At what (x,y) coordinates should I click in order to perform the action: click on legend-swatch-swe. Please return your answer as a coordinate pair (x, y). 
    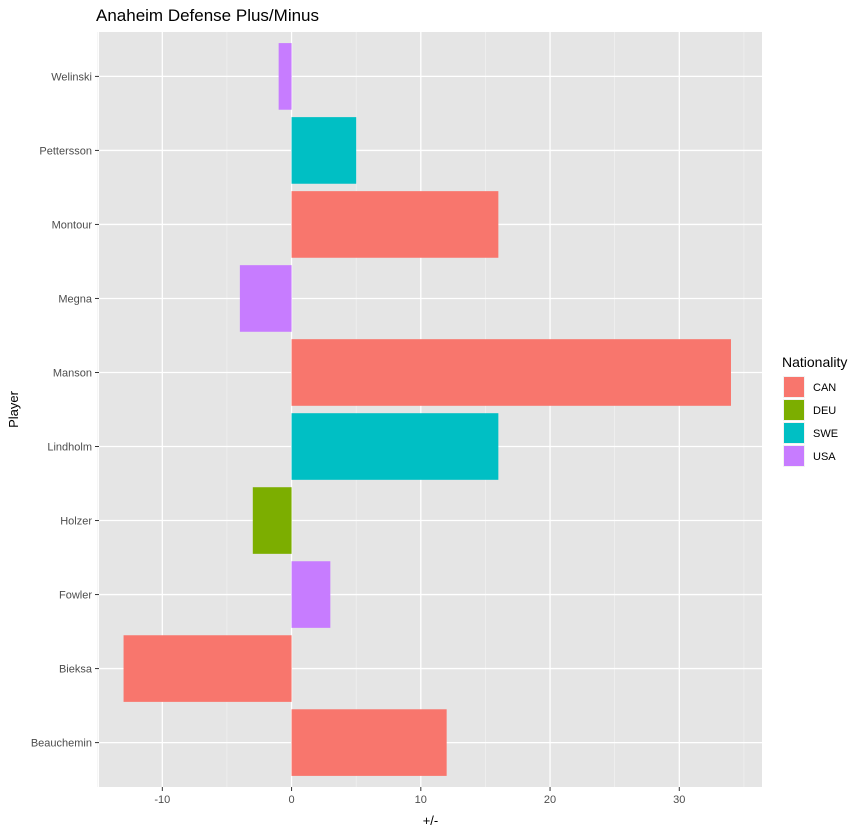
    Looking at the image, I should click on (794, 433).